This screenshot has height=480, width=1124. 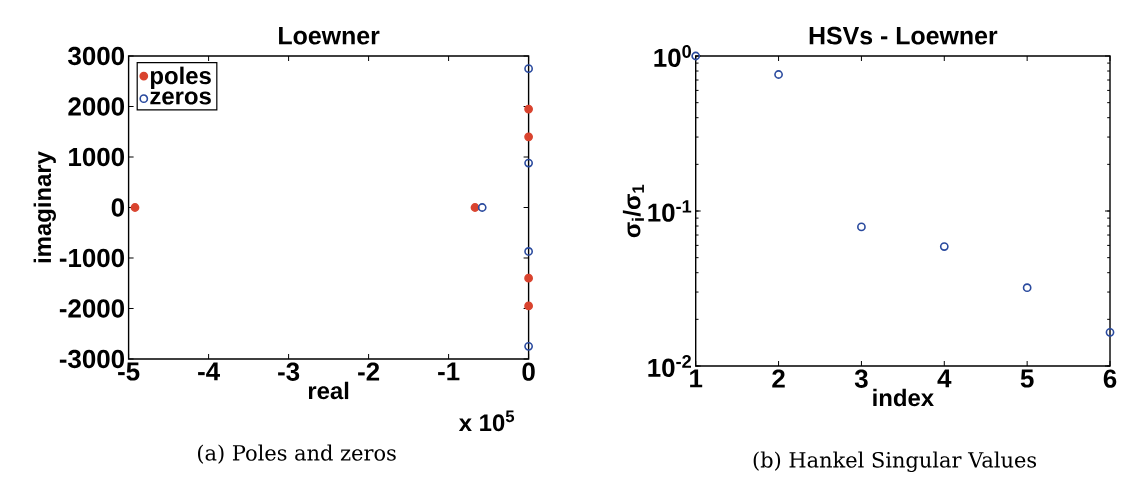 I want to click on x-tick-label: 1, so click(x=696, y=378).